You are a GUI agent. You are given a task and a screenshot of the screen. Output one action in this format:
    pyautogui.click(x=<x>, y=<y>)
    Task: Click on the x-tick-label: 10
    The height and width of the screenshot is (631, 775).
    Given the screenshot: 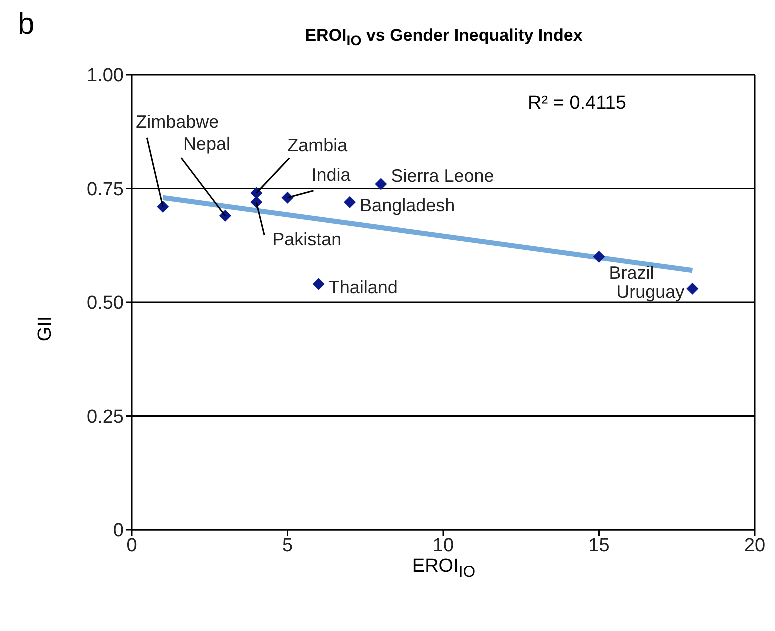 What is the action you would take?
    pyautogui.click(x=443, y=545)
    